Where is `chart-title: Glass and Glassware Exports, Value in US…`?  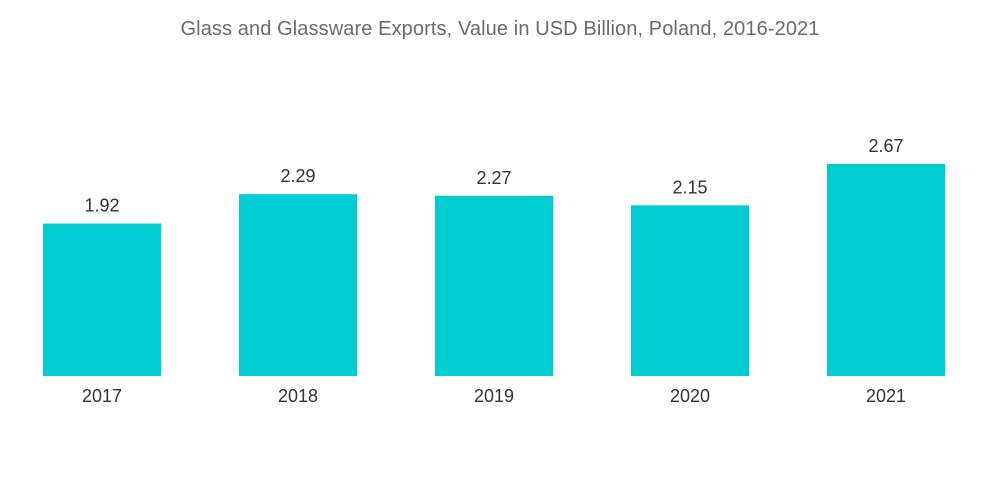 chart-title: Glass and Glassware Exports, Value in US… is located at coordinates (500, 29).